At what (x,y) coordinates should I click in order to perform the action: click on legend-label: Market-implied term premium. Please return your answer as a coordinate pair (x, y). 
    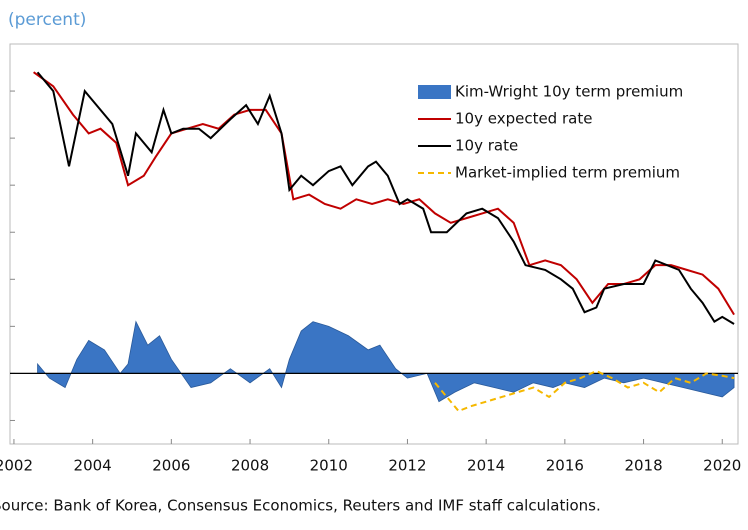
    Looking at the image, I should click on (567, 173).